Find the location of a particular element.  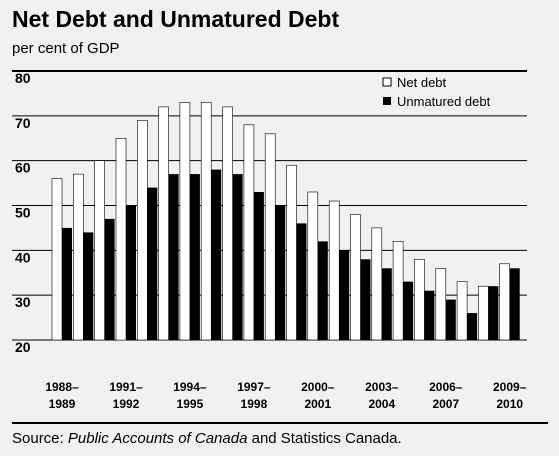

x-tick-label: 1995 is located at coordinates (190, 404).